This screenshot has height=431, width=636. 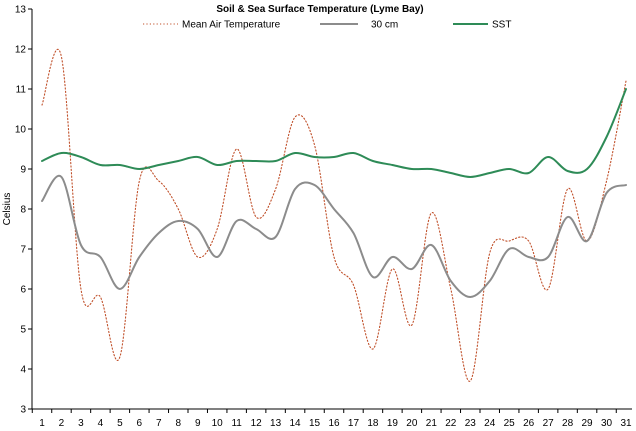 I want to click on y-tick-label: 7, so click(x=23, y=250).